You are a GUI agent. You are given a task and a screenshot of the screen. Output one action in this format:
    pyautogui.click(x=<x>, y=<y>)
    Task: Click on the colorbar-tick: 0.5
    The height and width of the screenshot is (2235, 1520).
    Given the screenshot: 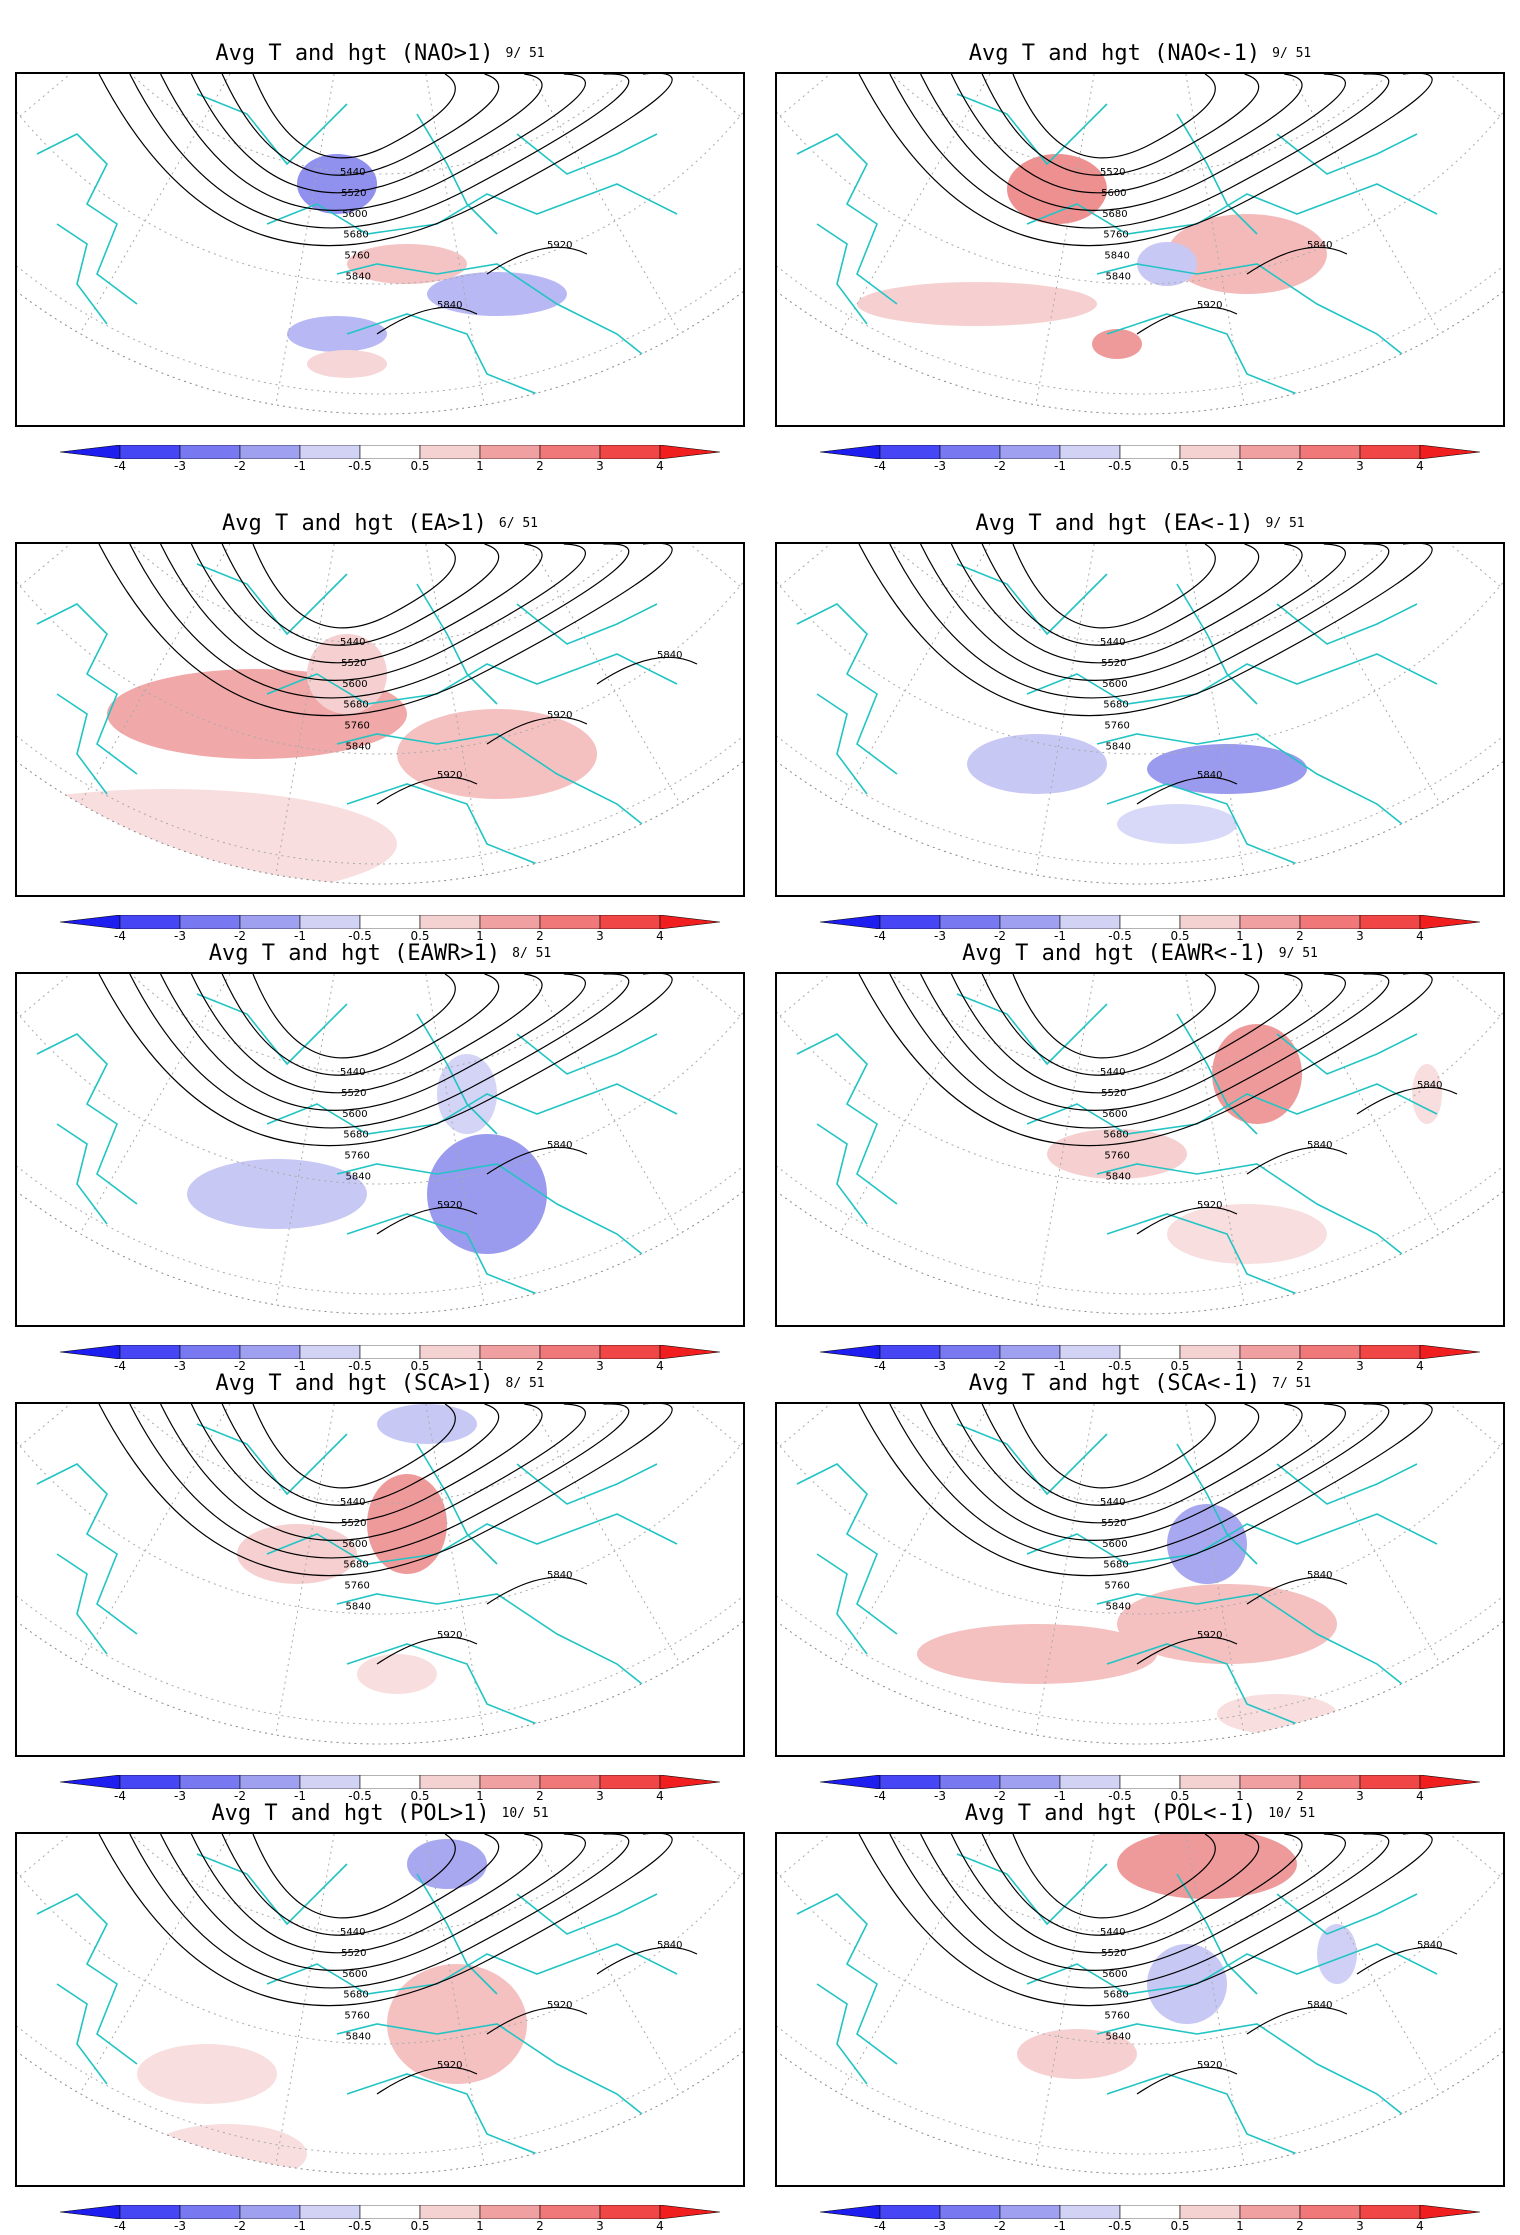 What is the action you would take?
    pyautogui.click(x=1180, y=936)
    